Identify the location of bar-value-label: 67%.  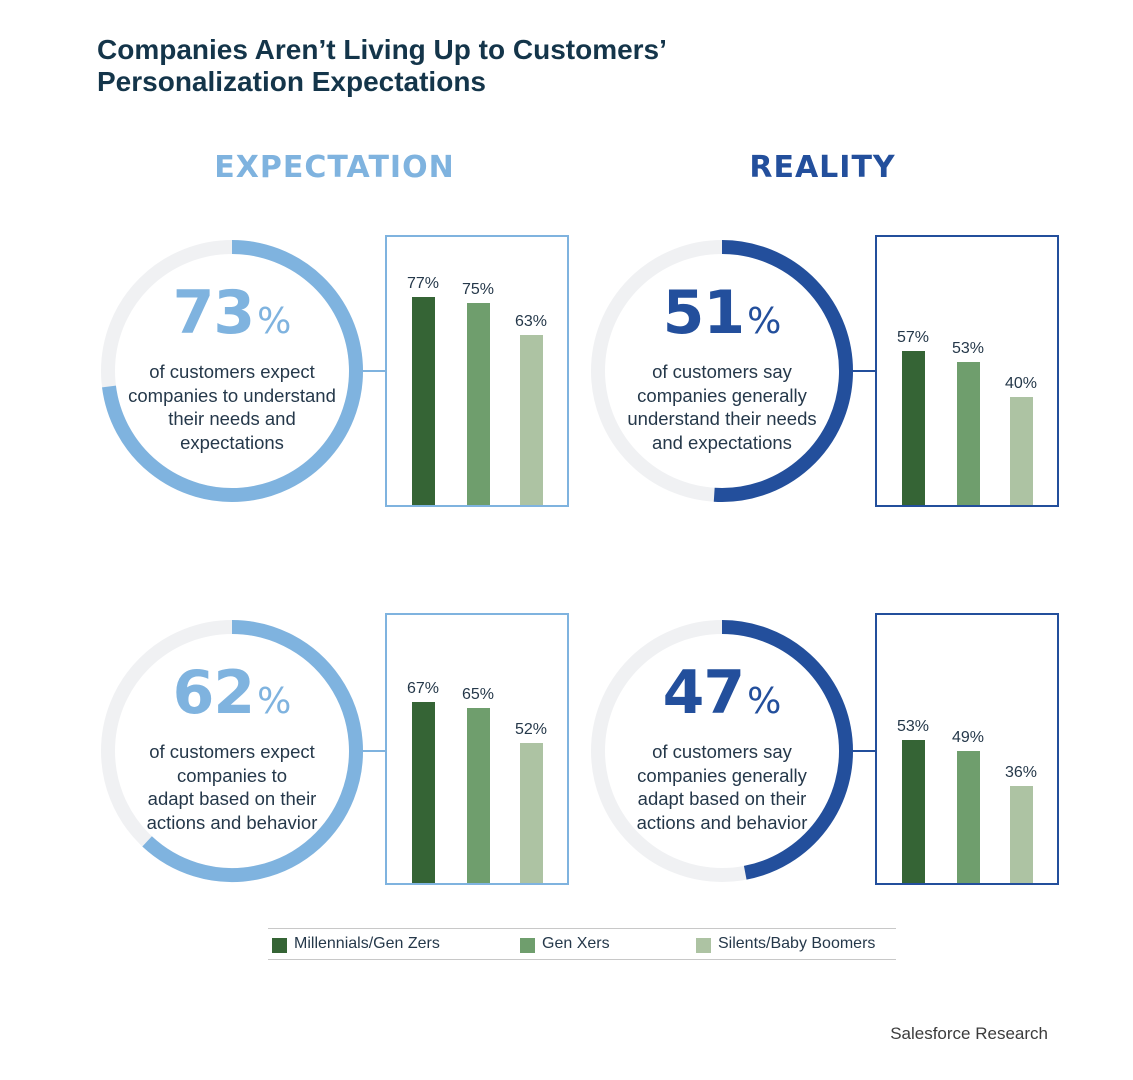
(423, 689).